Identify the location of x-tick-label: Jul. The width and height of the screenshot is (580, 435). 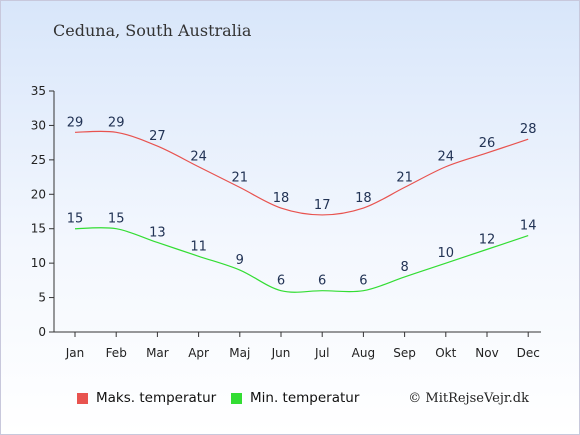
(321, 353).